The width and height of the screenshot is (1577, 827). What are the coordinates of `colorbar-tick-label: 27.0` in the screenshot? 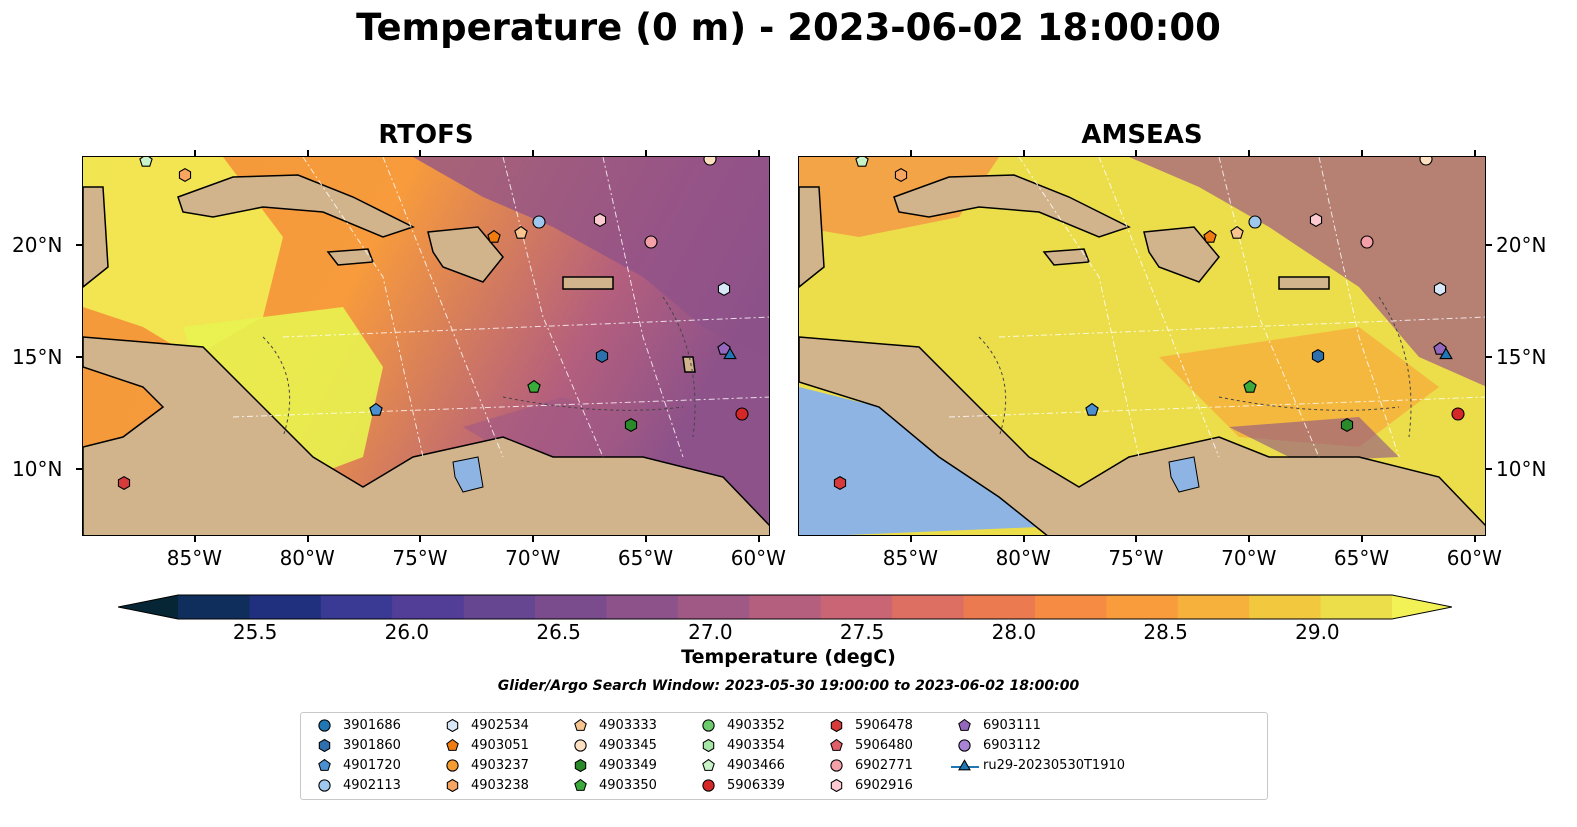 It's located at (710, 632).